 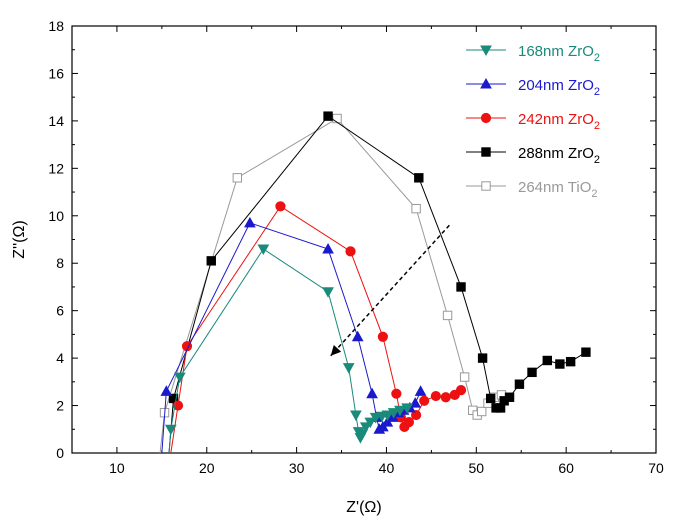 I want to click on legend-label: 168nm ZrO2, so click(x=559, y=53).